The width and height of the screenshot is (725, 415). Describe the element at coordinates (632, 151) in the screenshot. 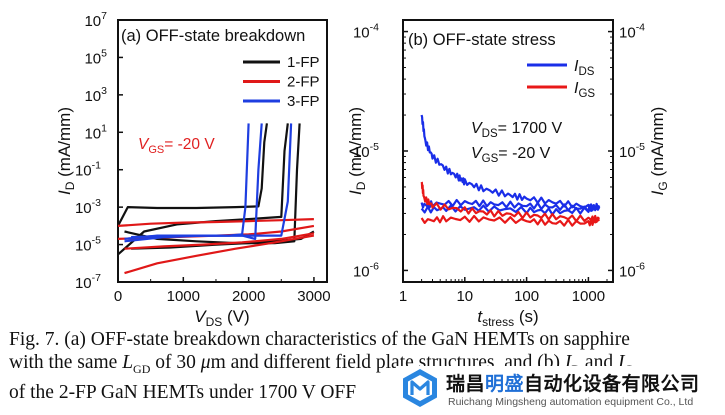

I see `y2-tick-label-b: 10⁻⁵` at that location.